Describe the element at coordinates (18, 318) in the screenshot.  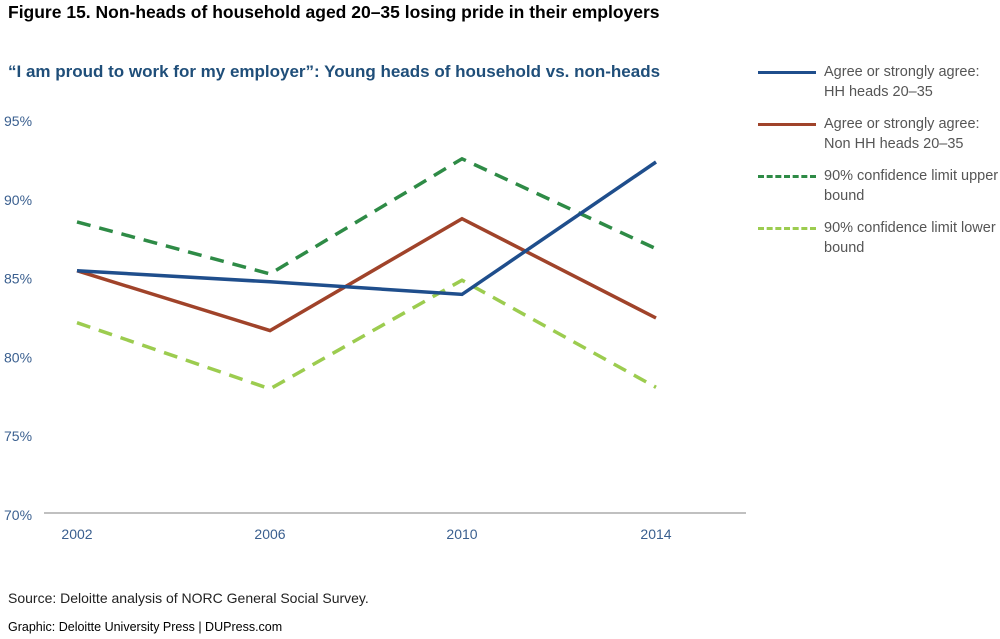
I see `y-axis: 70% 75% 80% 85% 90% 95%` at that location.